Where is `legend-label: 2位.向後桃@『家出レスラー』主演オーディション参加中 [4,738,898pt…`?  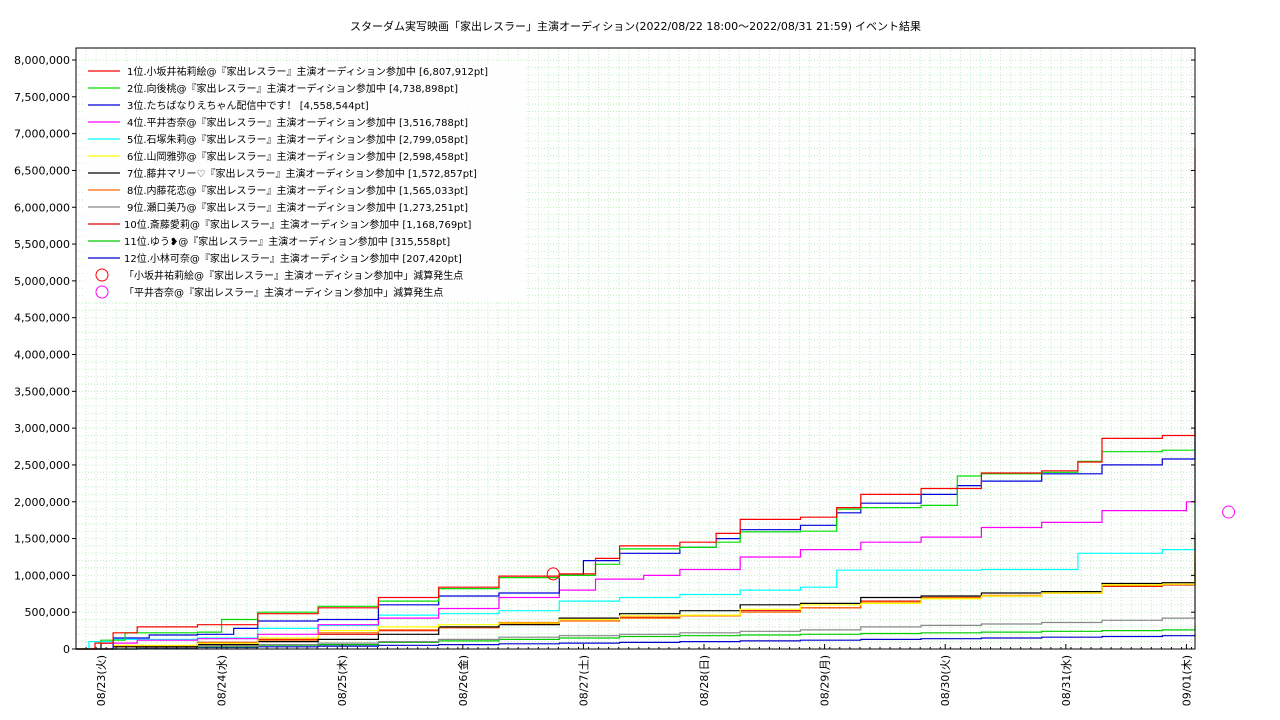
legend-label: 2位.向後桃@『家出レスラー』主演オーディション参加中 [4,738,898pt… is located at coordinates (292, 88).